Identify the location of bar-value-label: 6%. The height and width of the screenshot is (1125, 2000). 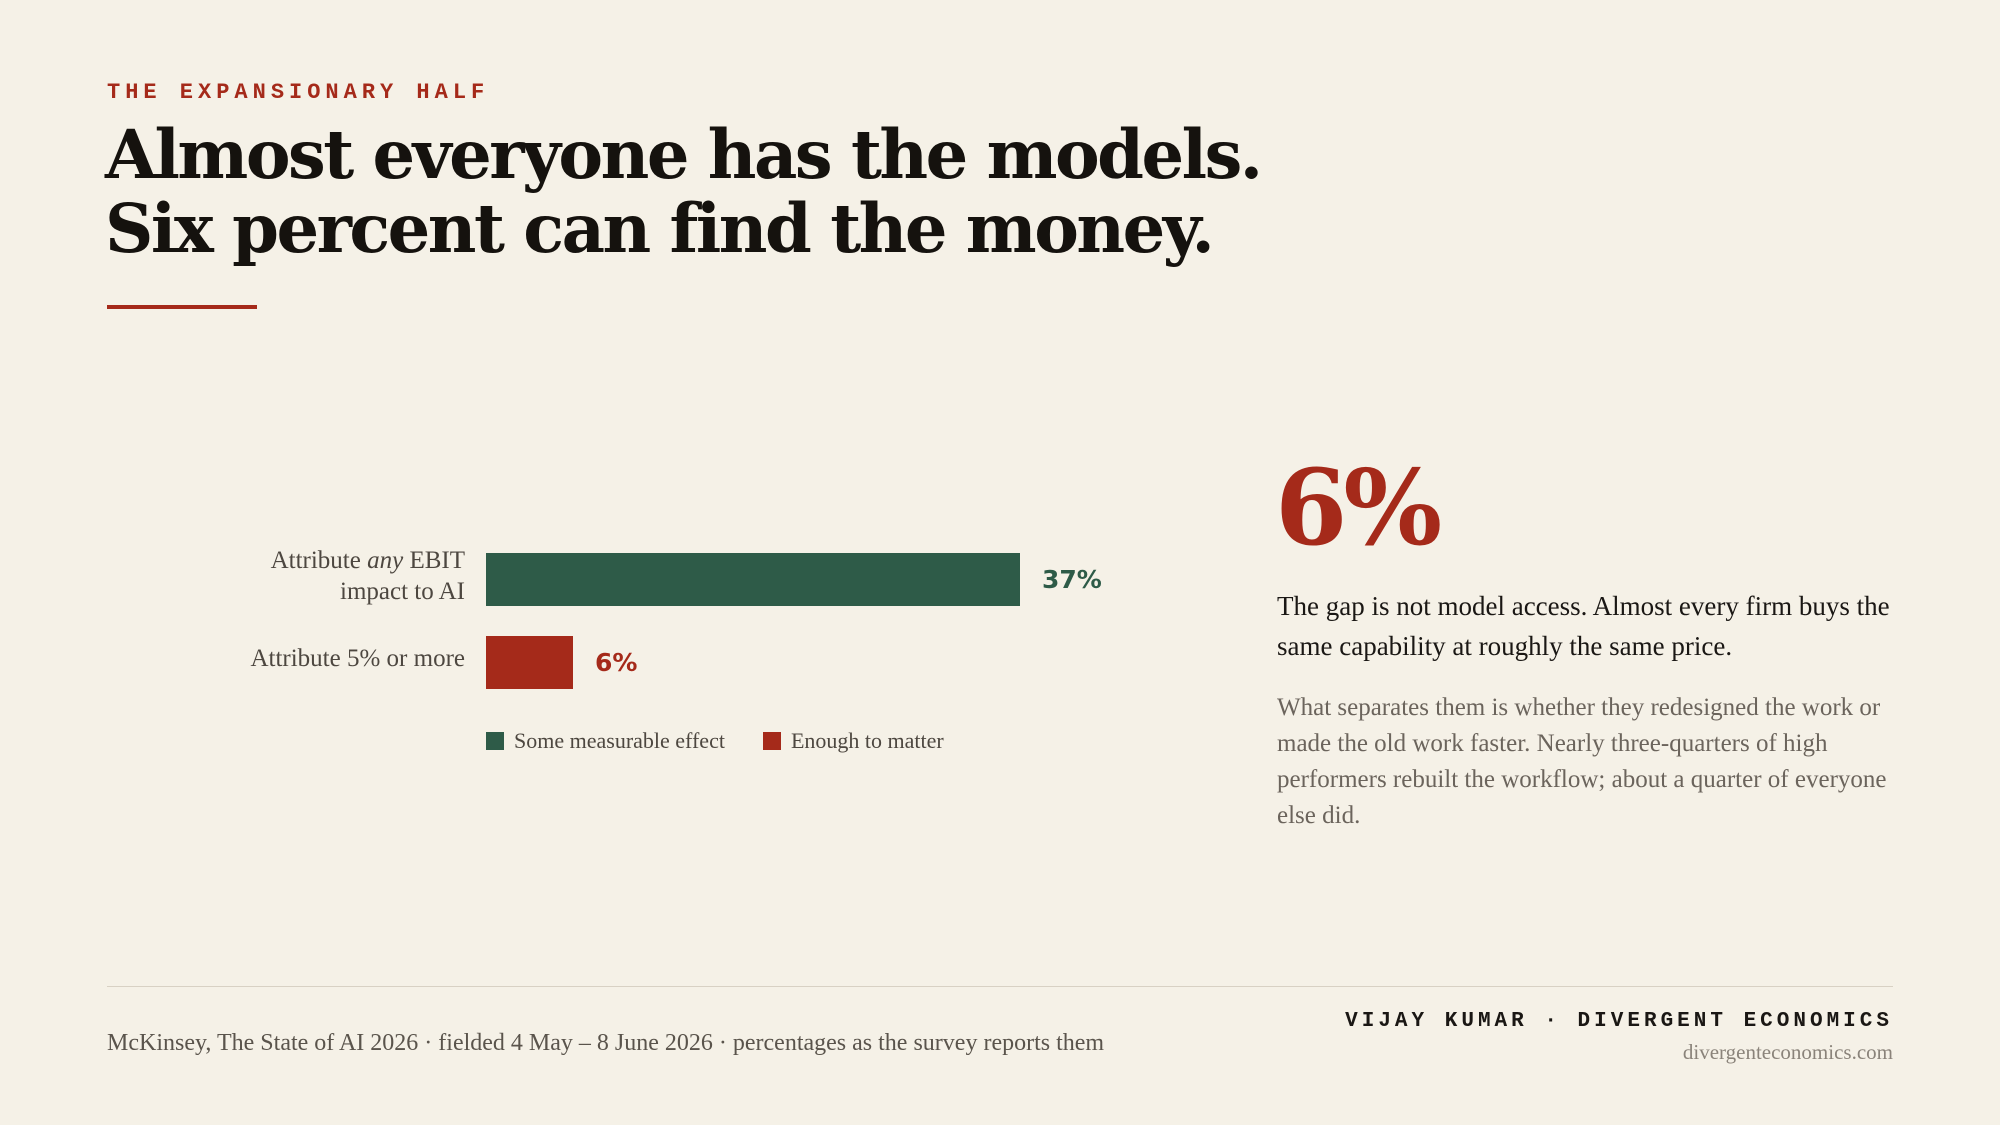
(616, 662).